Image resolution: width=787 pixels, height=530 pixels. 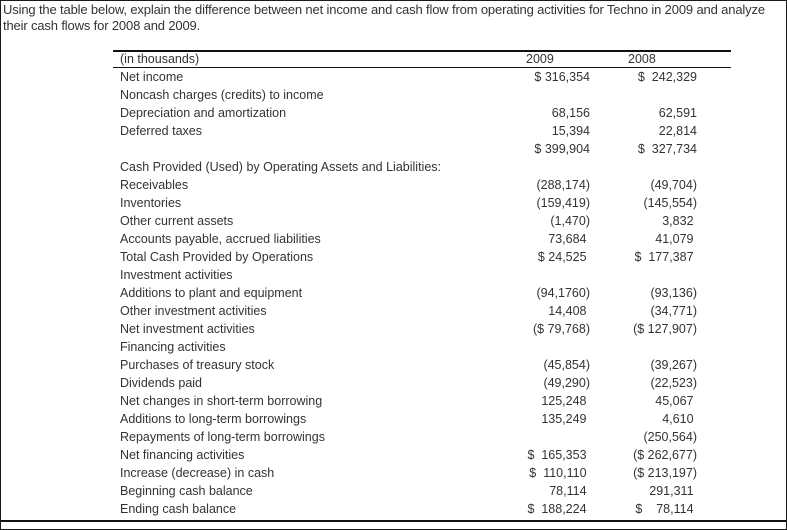 What do you see at coordinates (187, 329) in the screenshot?
I see `row-label: Net investment activities` at bounding box center [187, 329].